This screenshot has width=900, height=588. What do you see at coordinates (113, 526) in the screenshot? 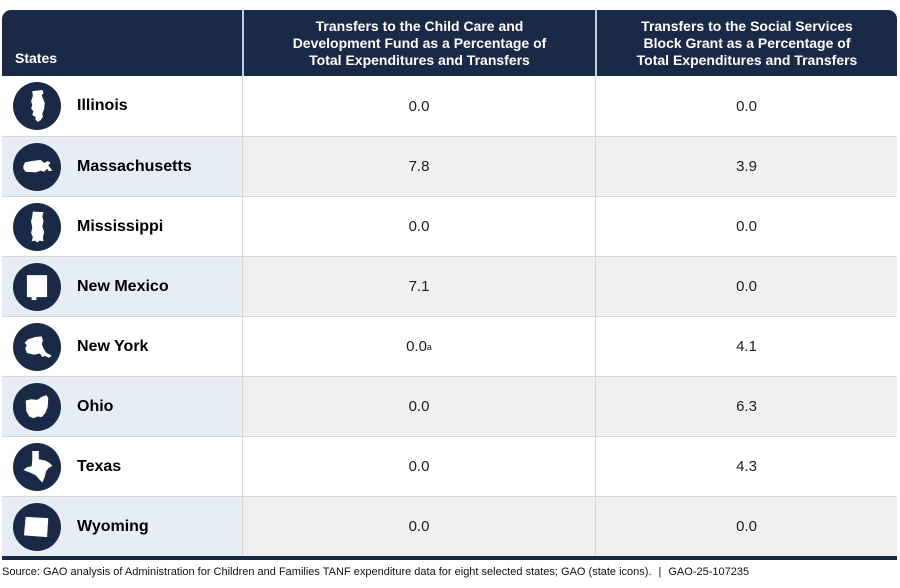
I see `state-name: Wyoming` at bounding box center [113, 526].